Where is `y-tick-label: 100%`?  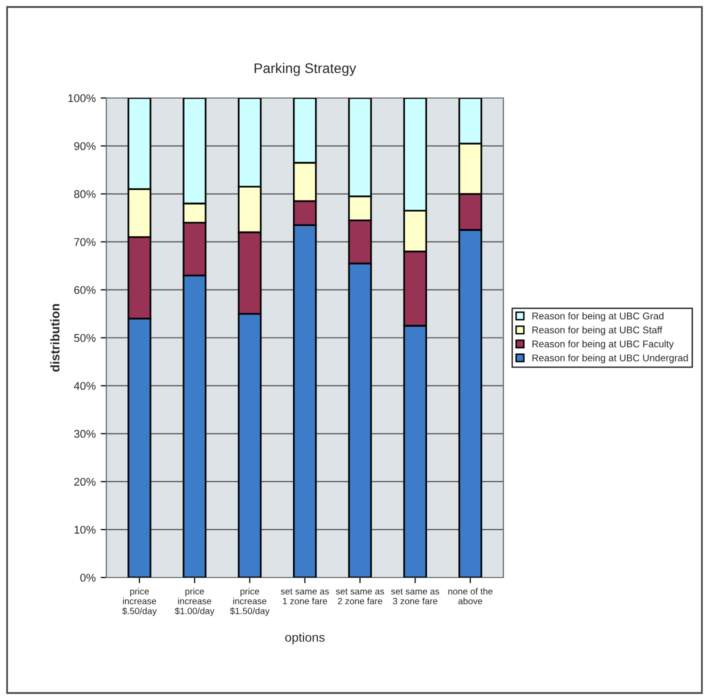
y-tick-label: 100% is located at coordinates (82, 98).